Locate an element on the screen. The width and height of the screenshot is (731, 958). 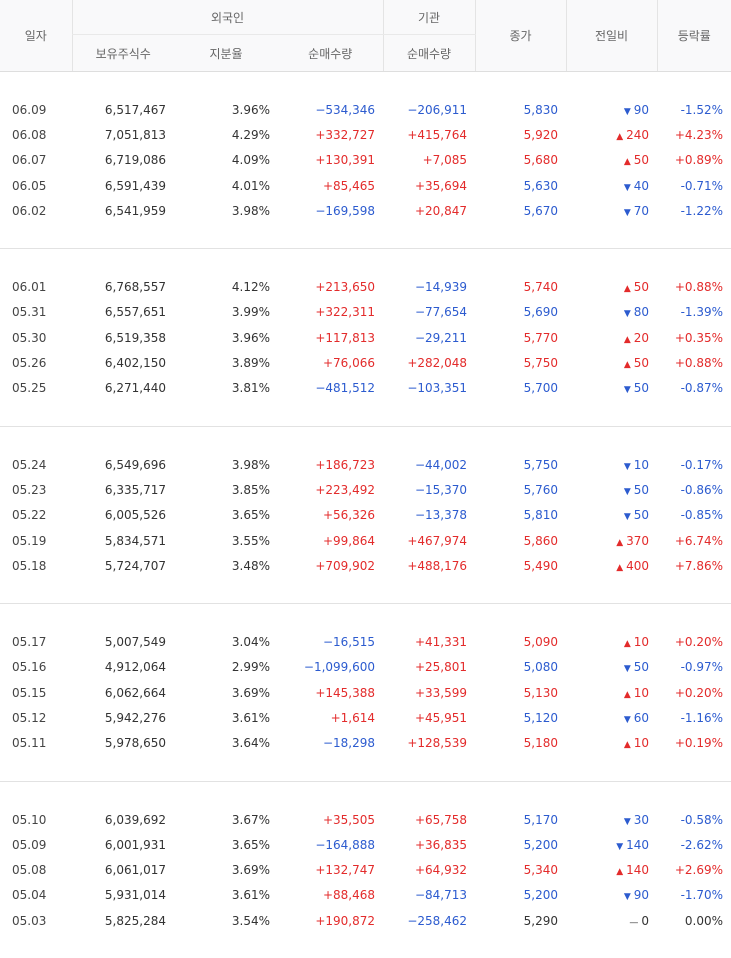
cell-holdings: 5,942,276 is located at coordinates (123, 717).